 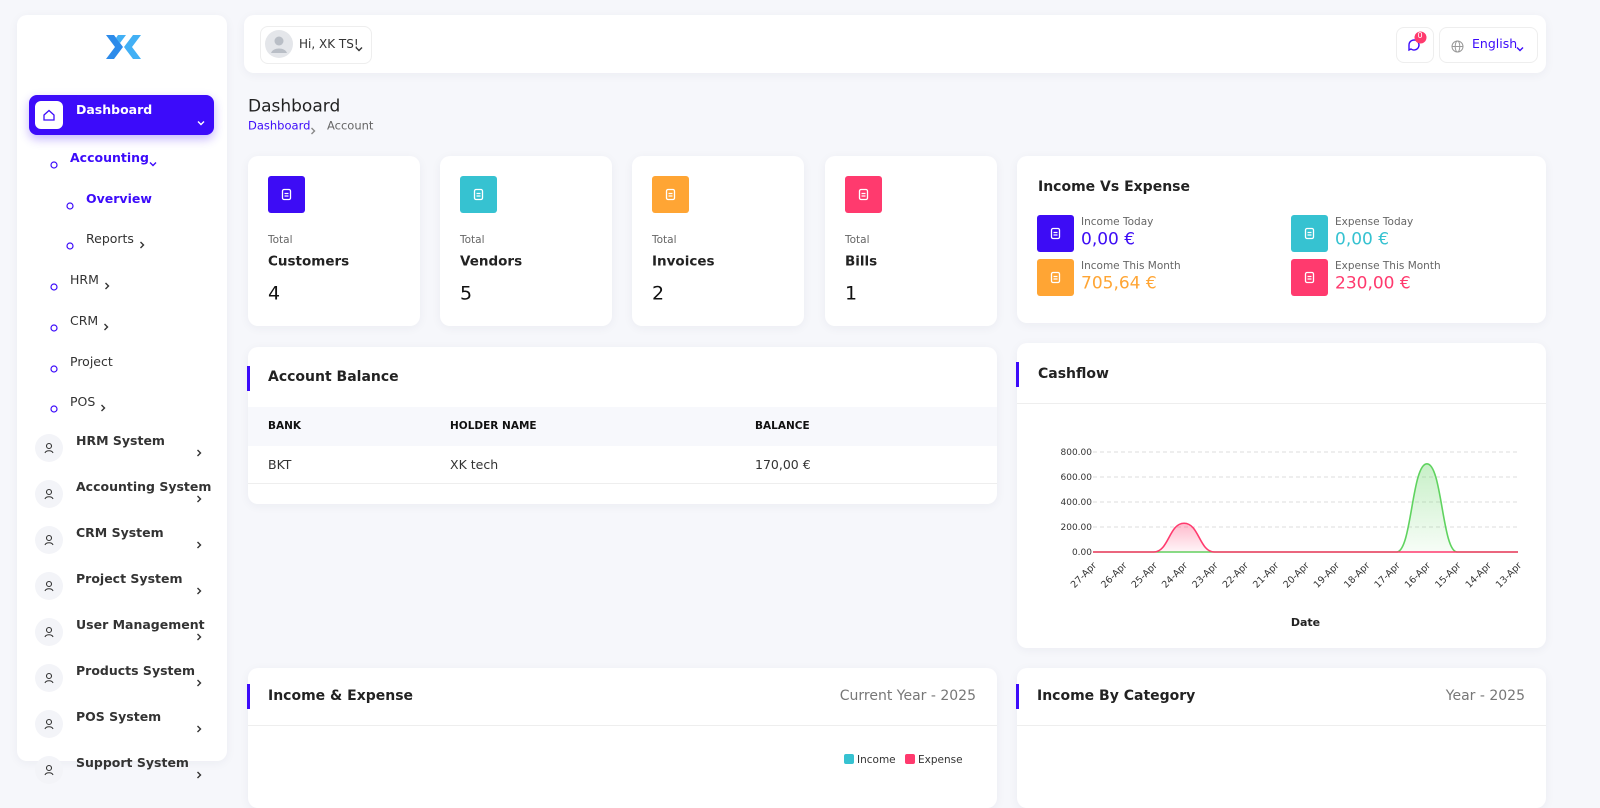 I want to click on module-item: Products System, so click(x=136, y=670).